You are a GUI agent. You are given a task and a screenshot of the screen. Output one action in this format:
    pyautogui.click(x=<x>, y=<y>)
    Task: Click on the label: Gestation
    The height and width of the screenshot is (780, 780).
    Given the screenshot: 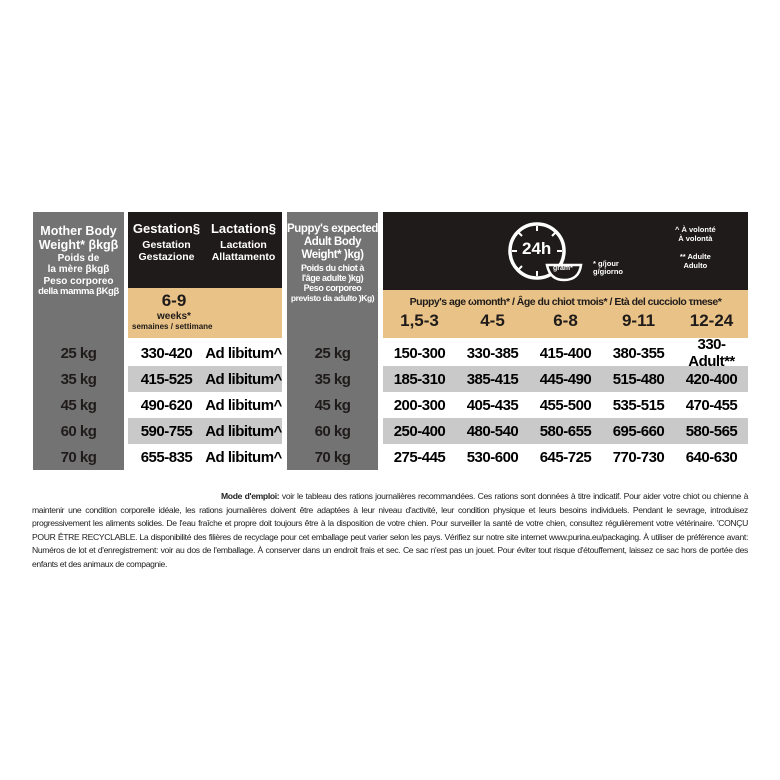 What is the action you would take?
    pyautogui.click(x=166, y=244)
    